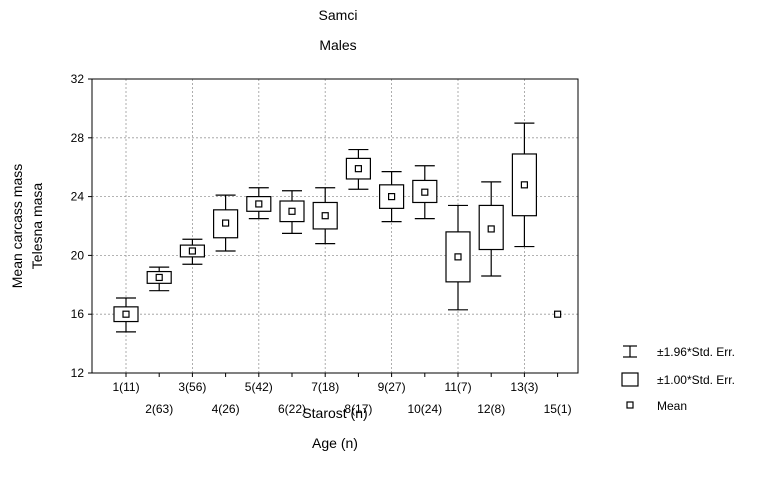 Image resolution: width=767 pixels, height=482 pixels. I want to click on group-4(26), so click(226, 223).